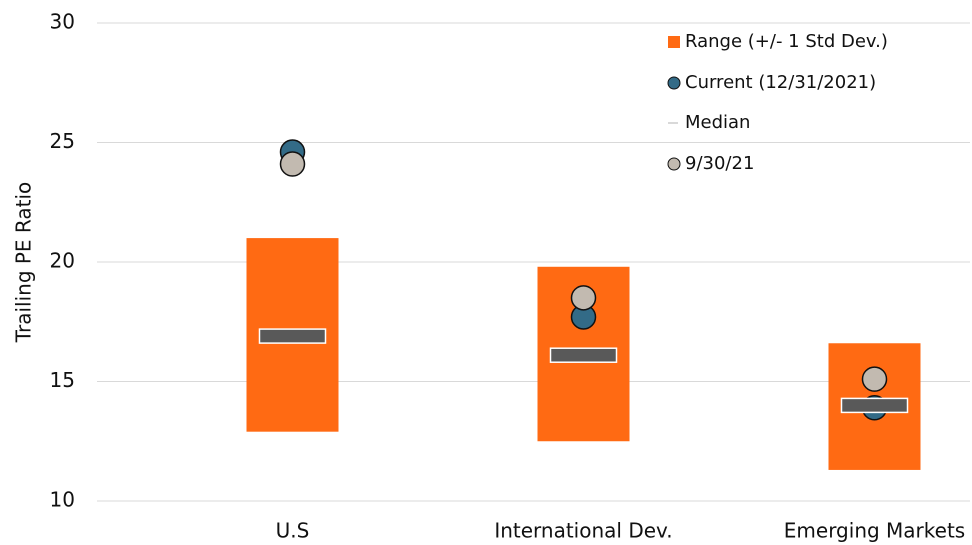 This screenshot has height=545, width=972. What do you see at coordinates (62, 380) in the screenshot?
I see `y-tick-label: 15` at bounding box center [62, 380].